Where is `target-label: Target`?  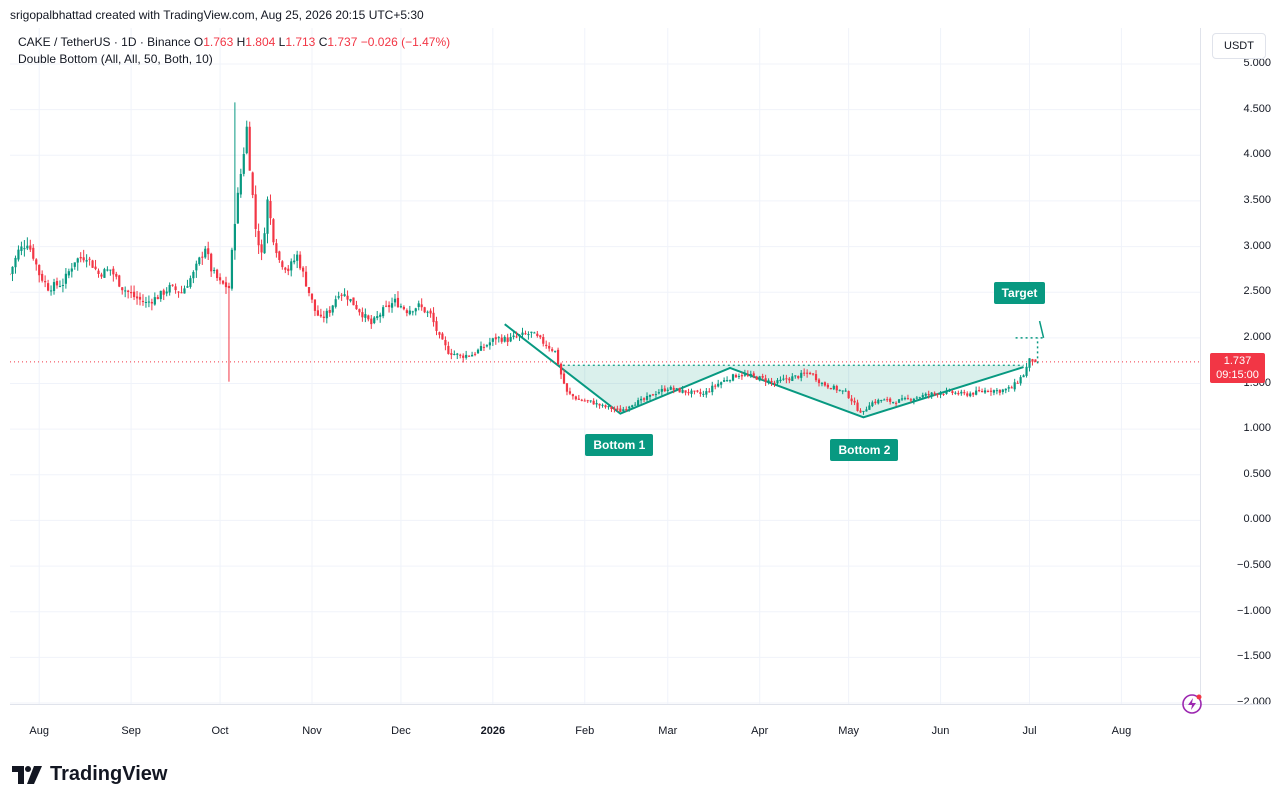
target-label: Target is located at coordinates (1019, 293).